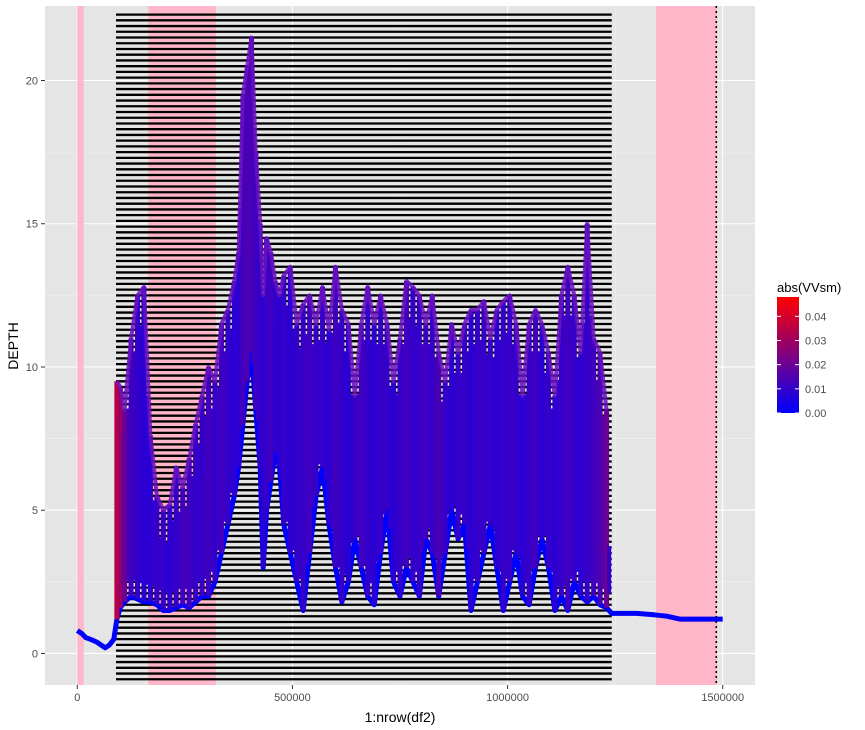  Describe the element at coordinates (507, 698) in the screenshot. I see `x-tick-label: 1000000` at that location.